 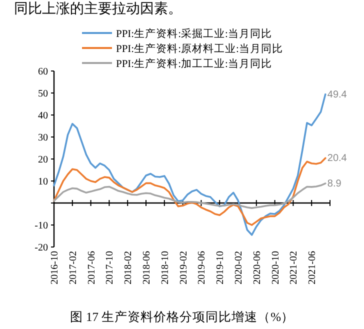 I want to click on x-tick-label: 2018-02, so click(x=128, y=267).